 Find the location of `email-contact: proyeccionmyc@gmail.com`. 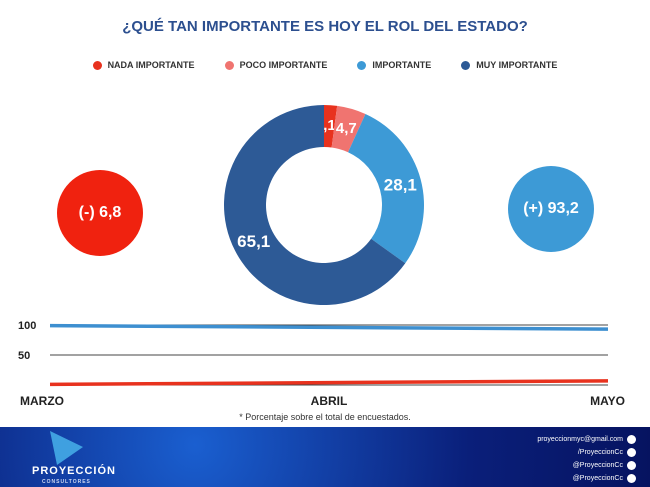

email-contact: proyeccionmyc@gmail.com is located at coordinates (586, 439).